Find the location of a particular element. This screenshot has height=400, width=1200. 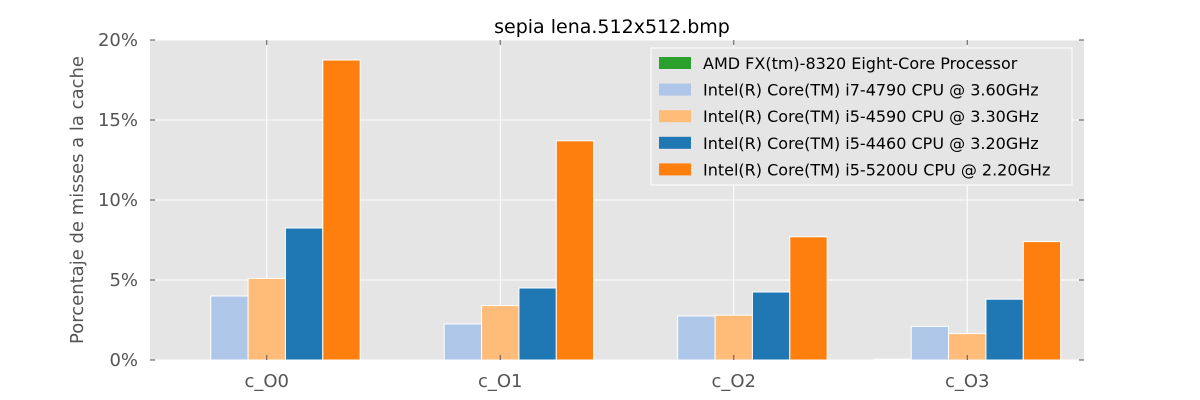

legend-label: Intel(R) Core(TM) i5-4460 CPU @ 3.20GHz is located at coordinates (871, 143).